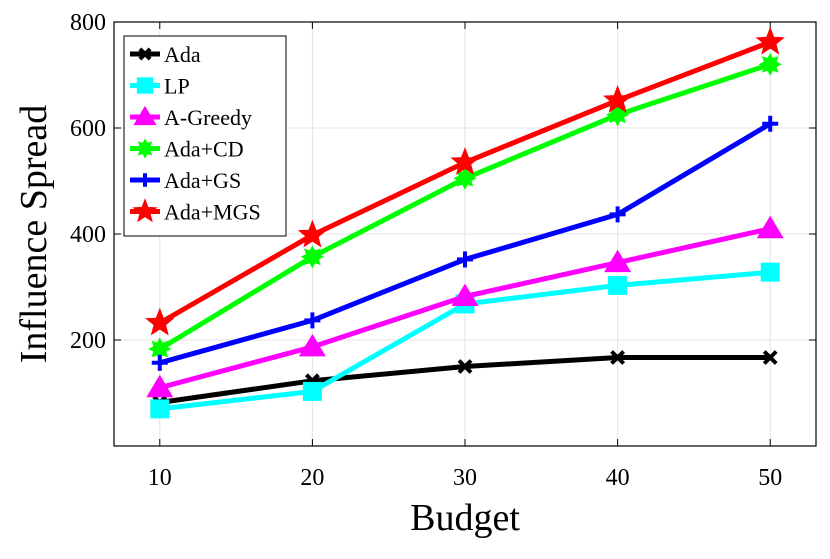 Image resolution: width=830 pixels, height=559 pixels. Describe the element at coordinates (465, 518) in the screenshot. I see `x-axis-label: Budget` at that location.